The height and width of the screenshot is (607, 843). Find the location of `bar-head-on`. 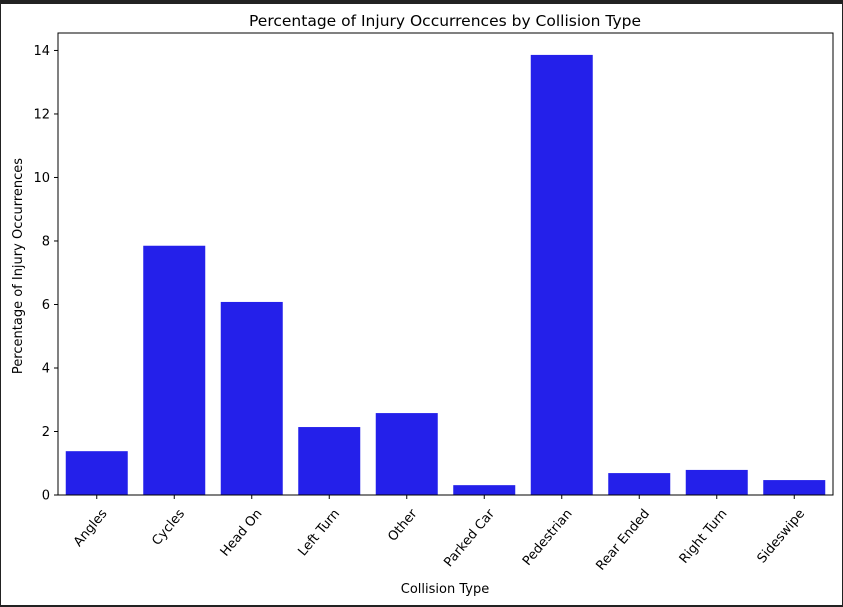

bar-head-on is located at coordinates (251, 398).